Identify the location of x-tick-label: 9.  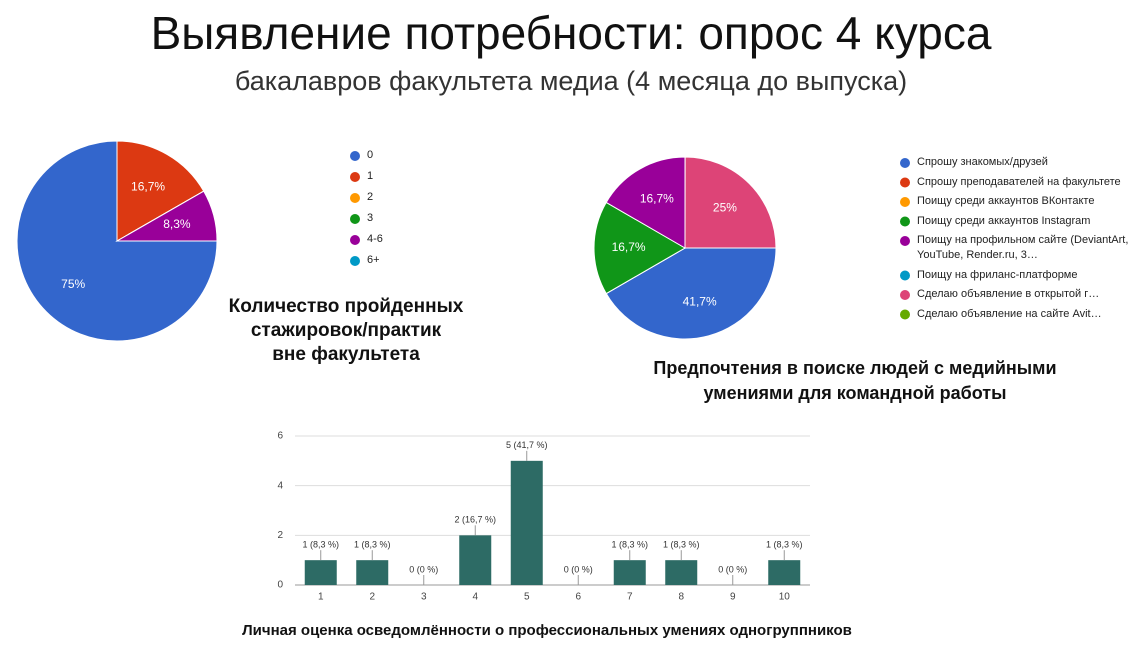
(733, 597).